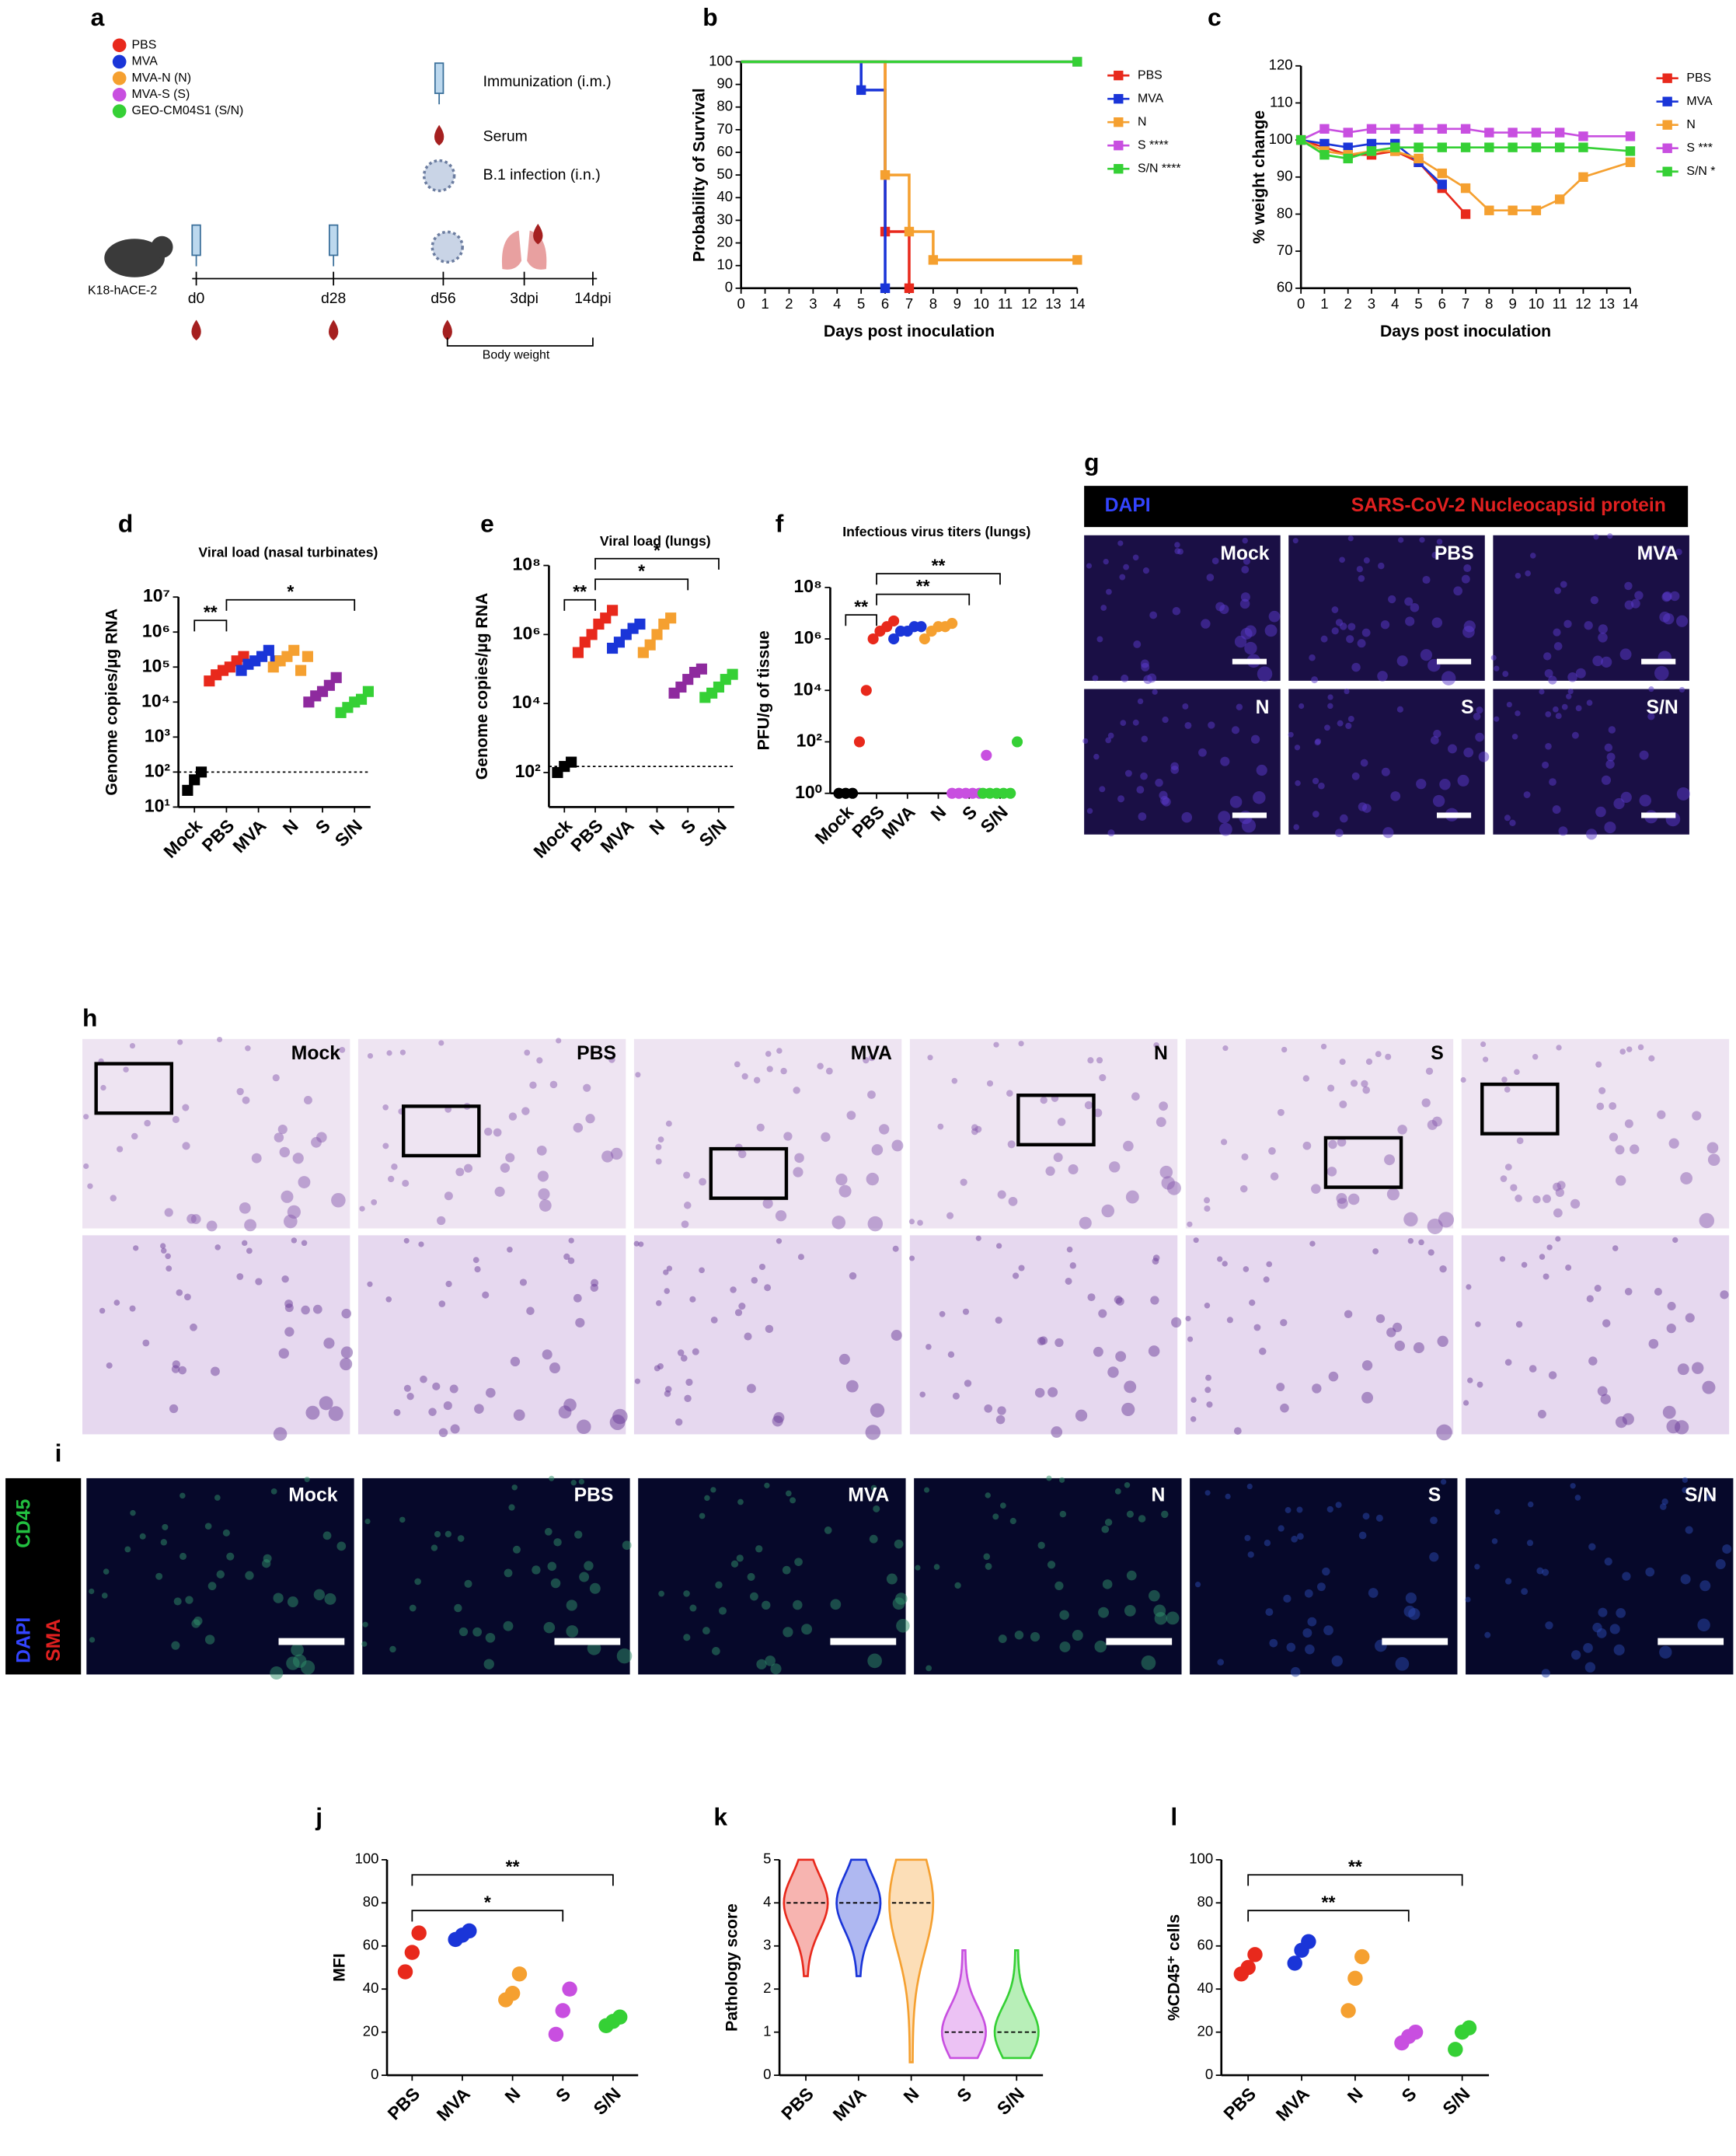 The height and width of the screenshot is (2156, 1736). Describe the element at coordinates (910, 331) in the screenshot. I see `x-axis-label: Days post inoculation` at that location.